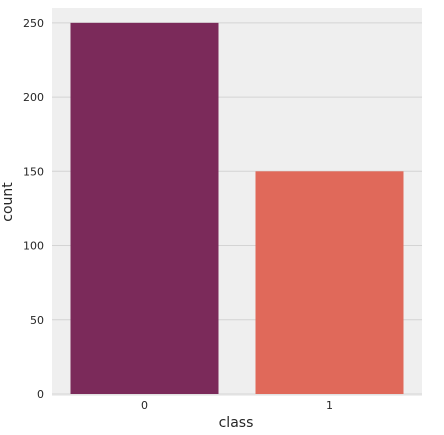  What do you see at coordinates (329, 405) in the screenshot?
I see `x-tick-label: 1` at bounding box center [329, 405].